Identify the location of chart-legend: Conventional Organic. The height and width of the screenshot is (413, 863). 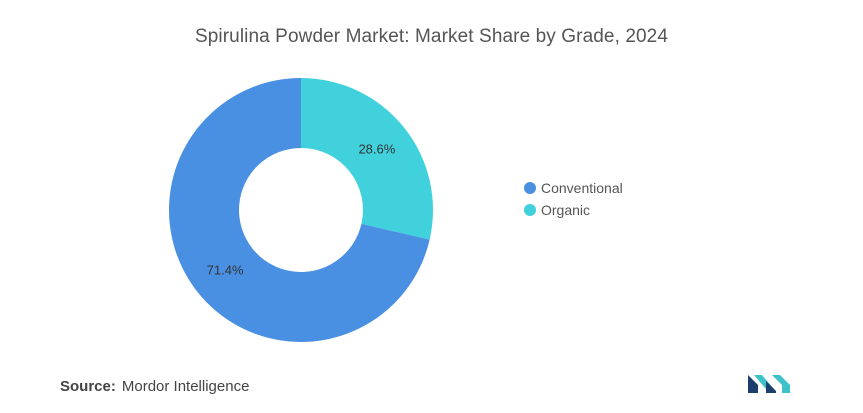
(573, 200).